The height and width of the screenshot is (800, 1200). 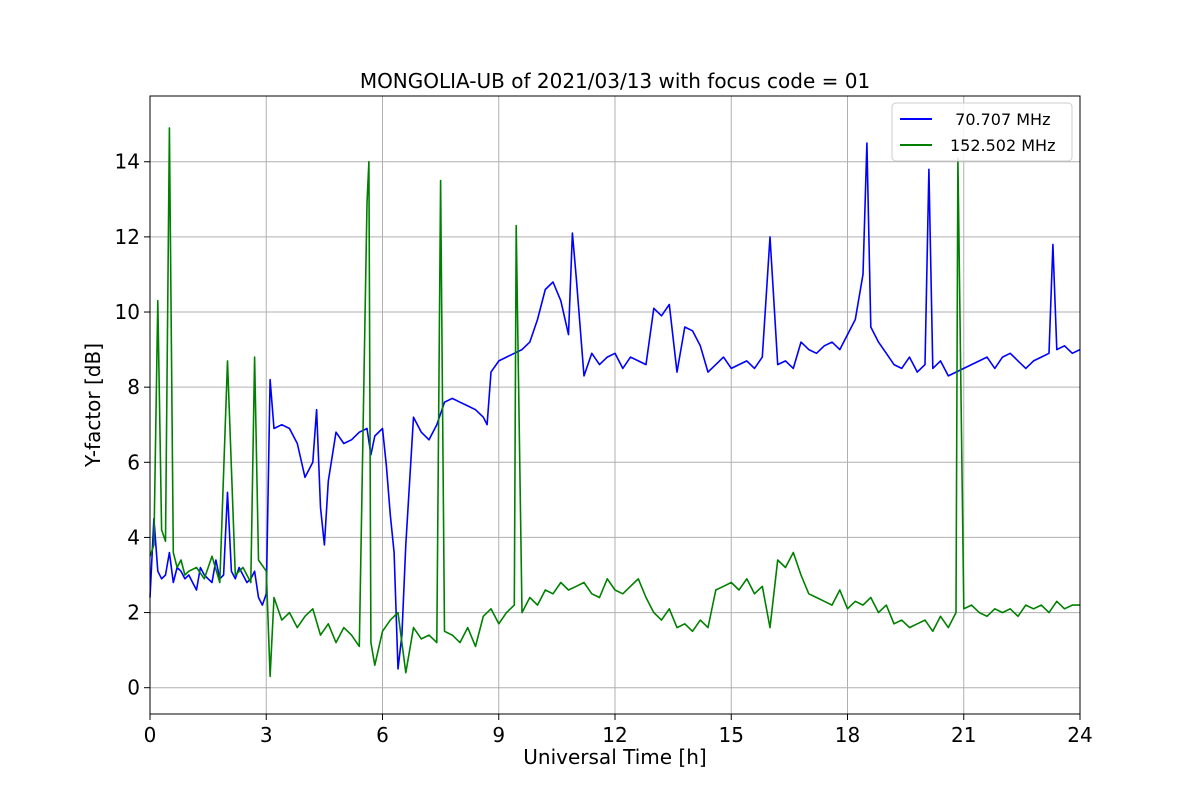 What do you see at coordinates (963, 735) in the screenshot?
I see `x-tick-label: 21` at bounding box center [963, 735].